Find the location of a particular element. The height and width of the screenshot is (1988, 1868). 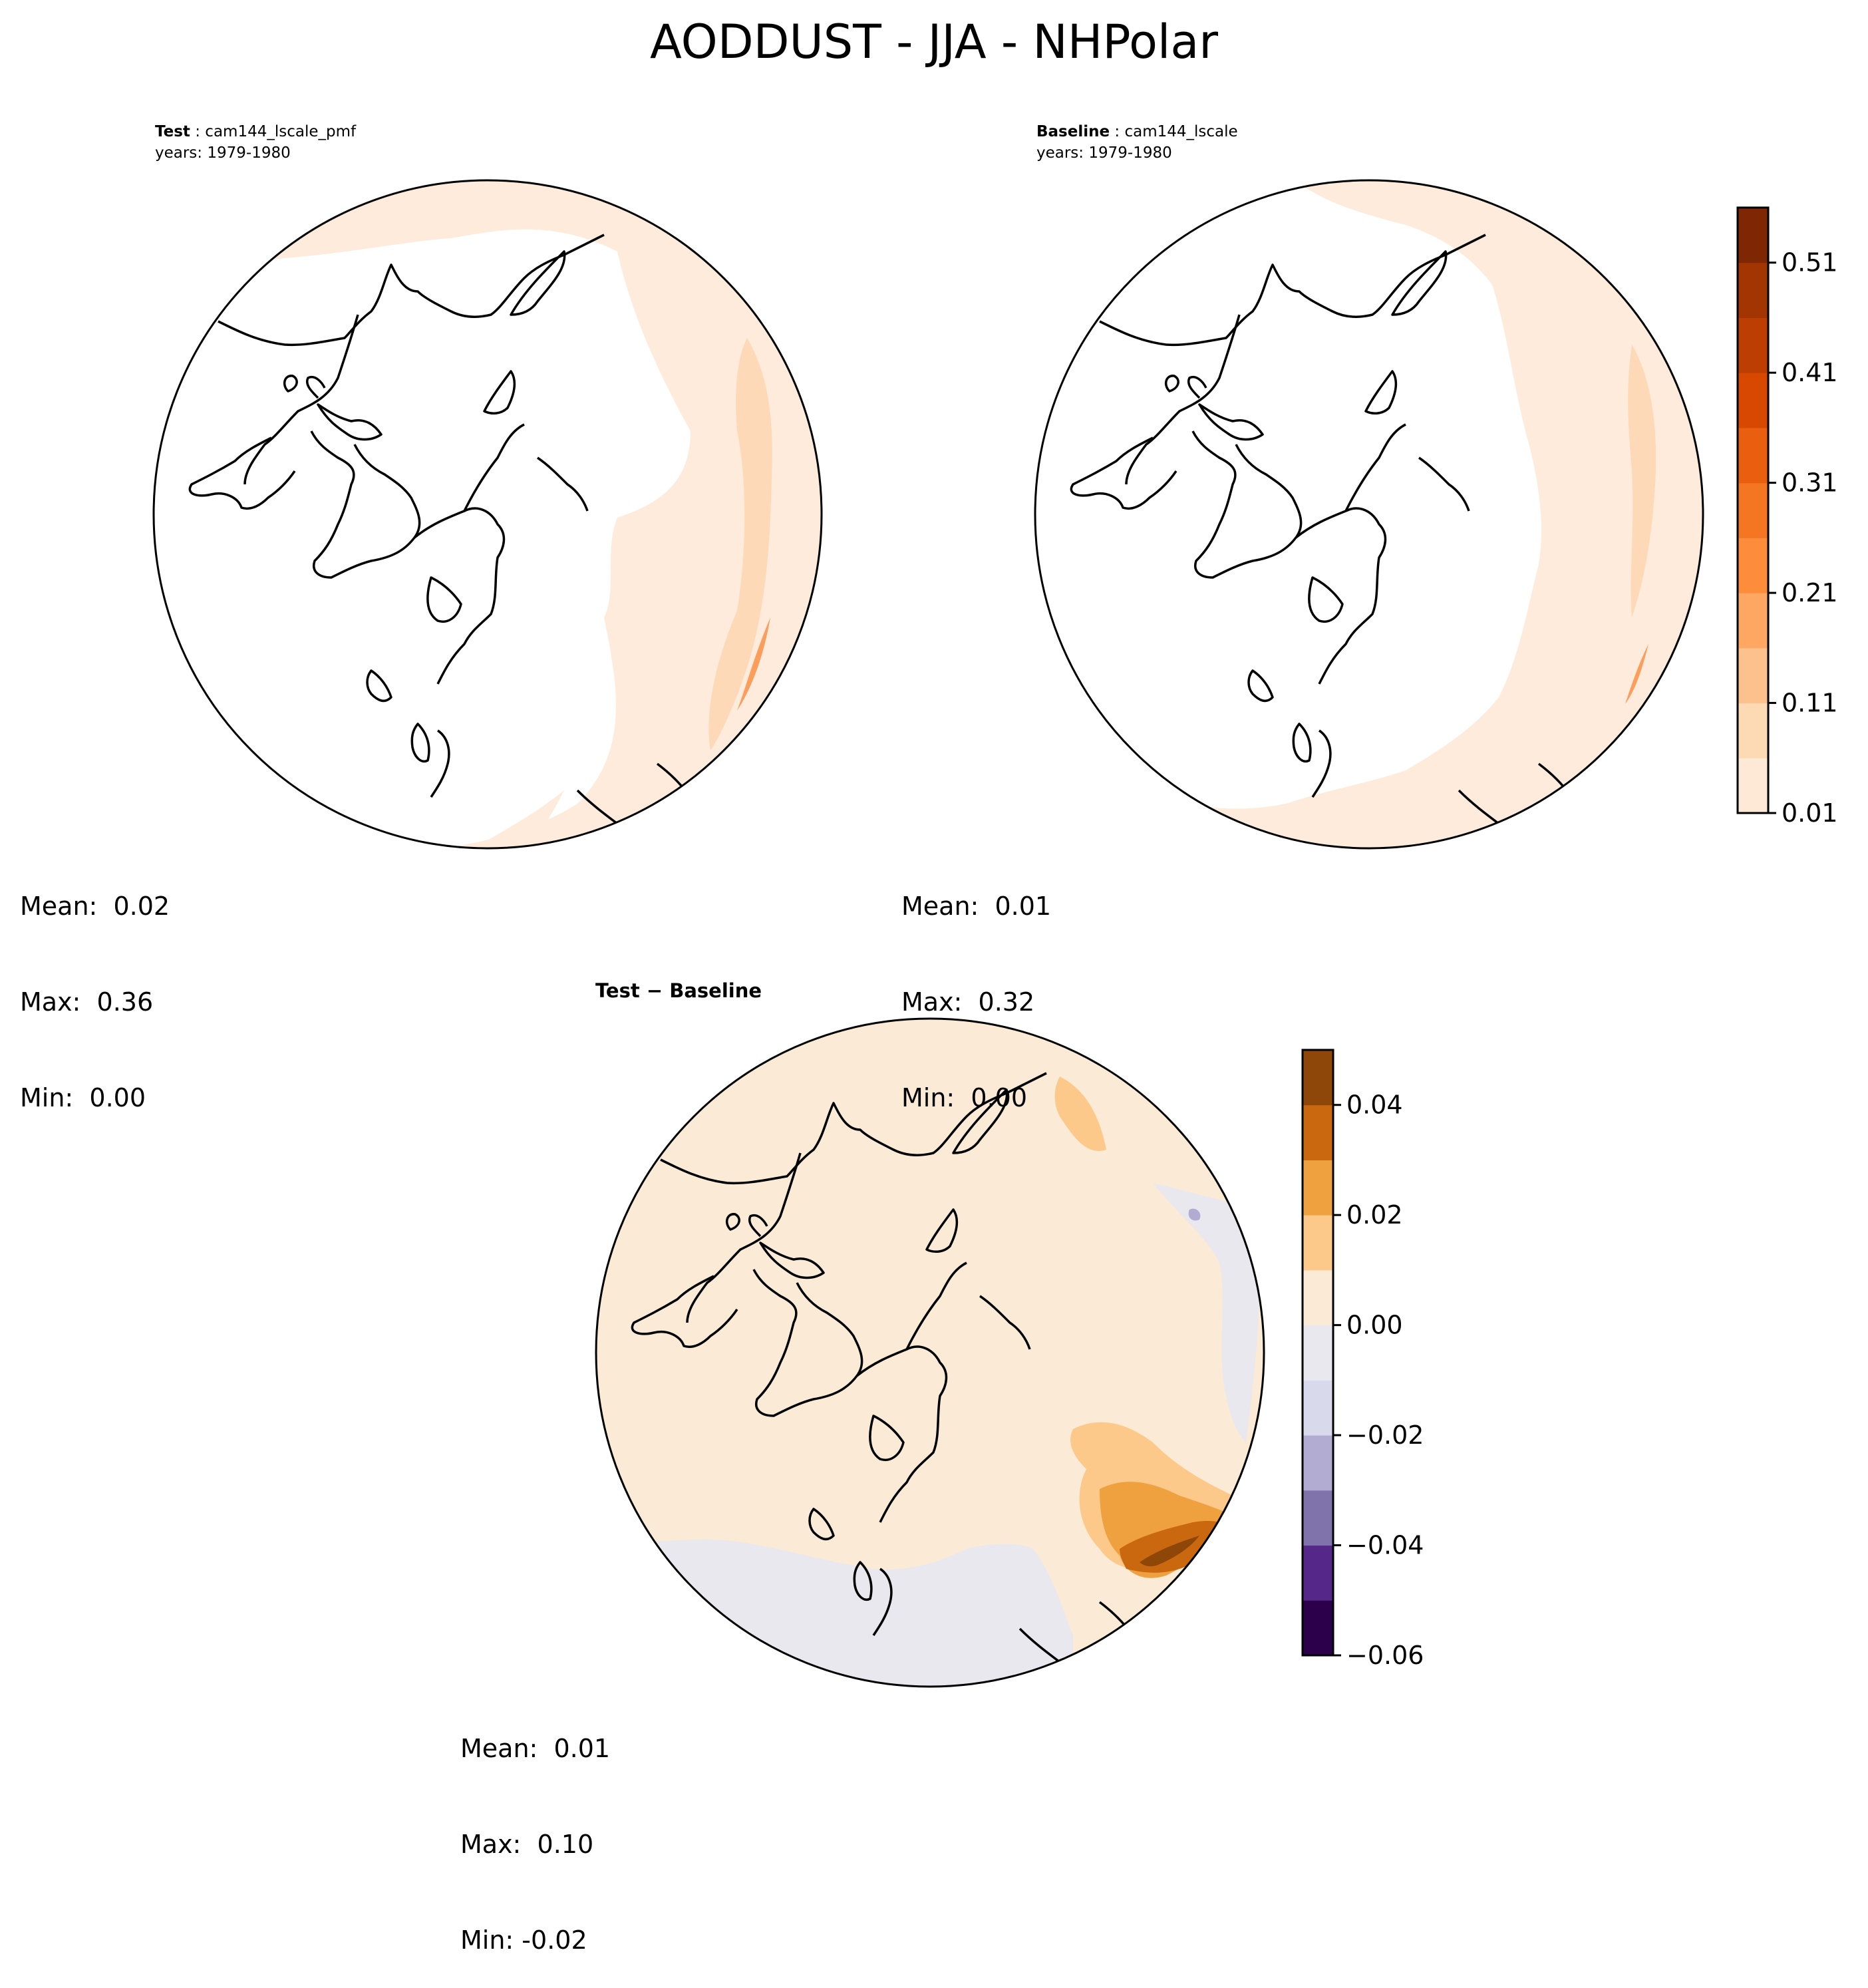

test-years: years: 1979-1980 is located at coordinates (223, 153).